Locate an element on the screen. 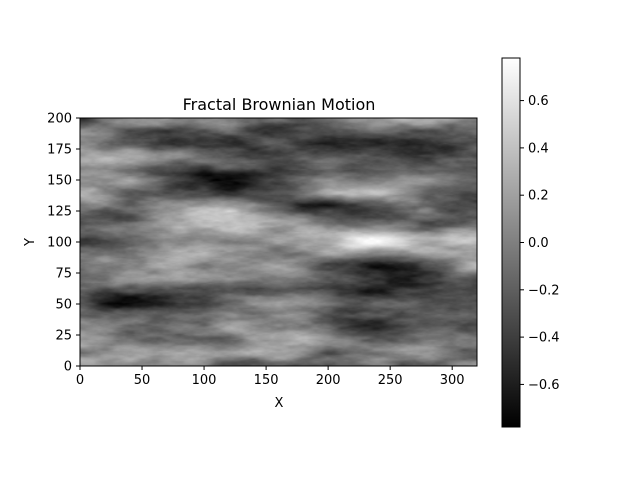 Image resolution: width=640 pixels, height=480 pixels. colorbar: 0.6 0.4 0.2 0.0 −0.2 −0.4 −0.6 is located at coordinates (530, 242).